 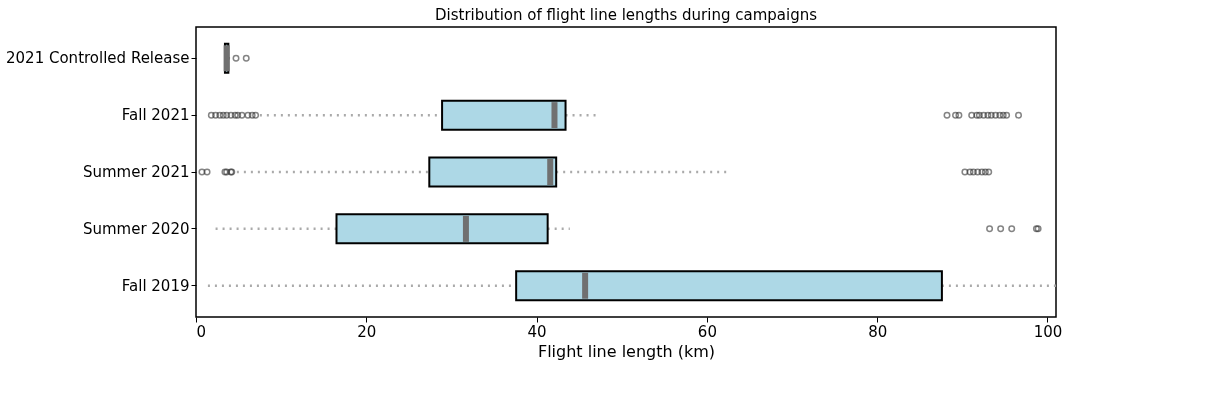 I want to click on y-tick-label: Fall 2019, so click(x=155, y=285).